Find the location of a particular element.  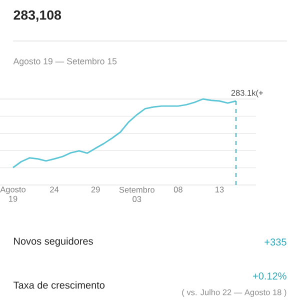

chart-subtitle: Agosto 19 — Setembro 15 is located at coordinates (65, 62).